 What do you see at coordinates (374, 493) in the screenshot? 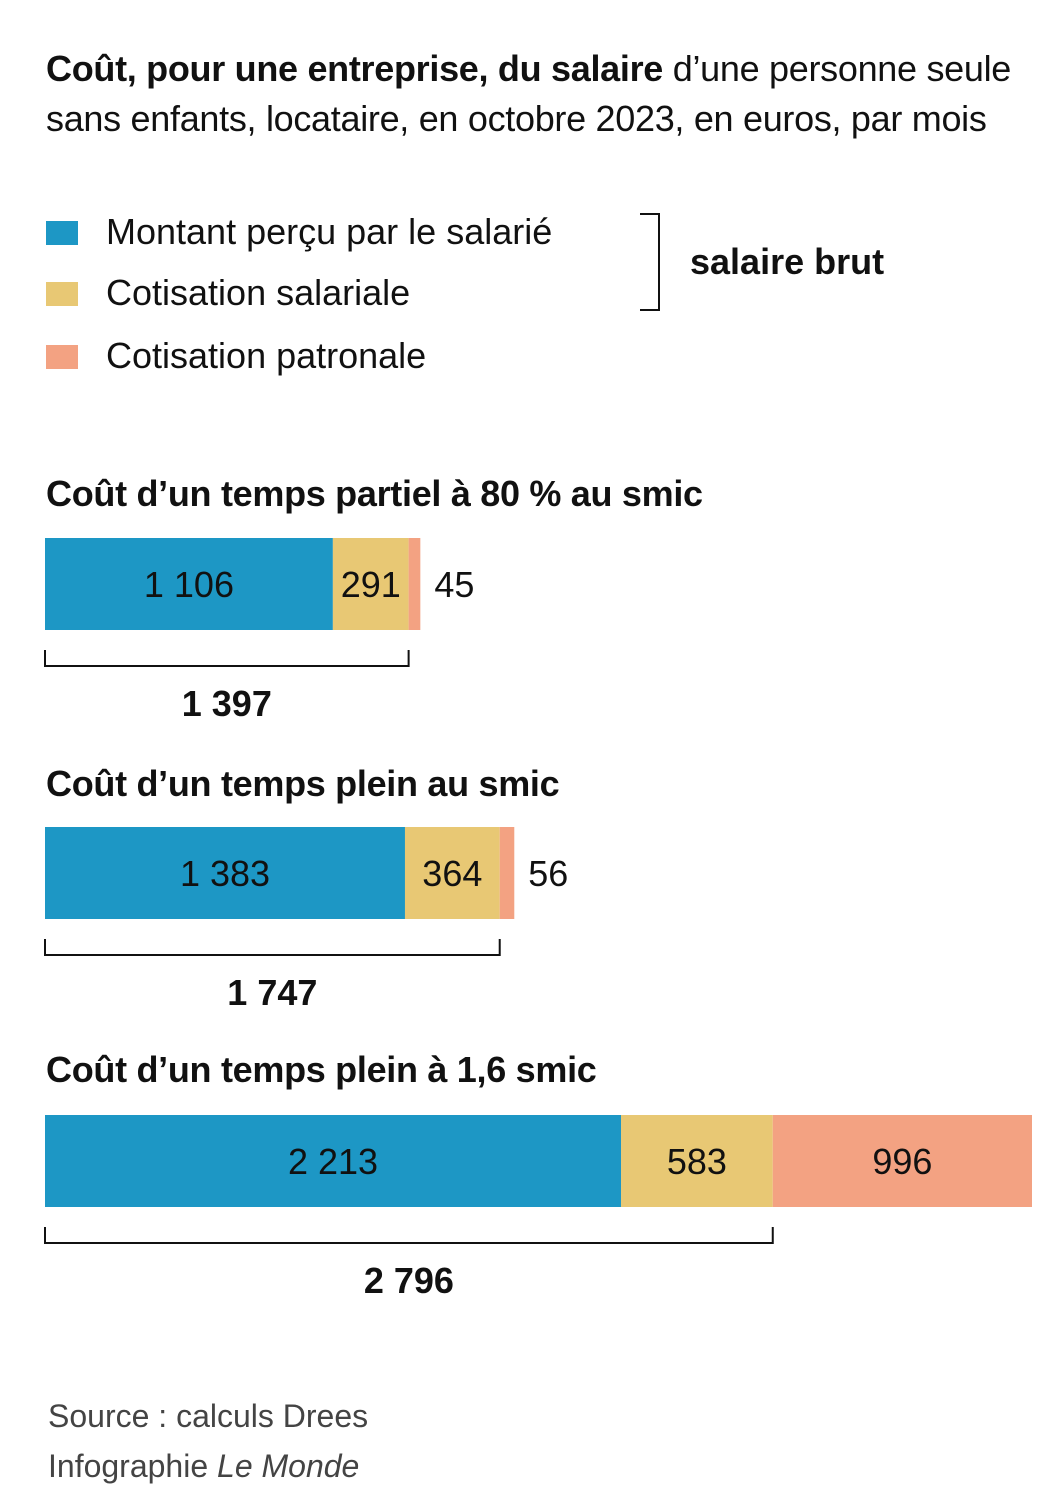
I see `group-title-1: Coût d’un temps partiel à 80 % au smic` at bounding box center [374, 493].